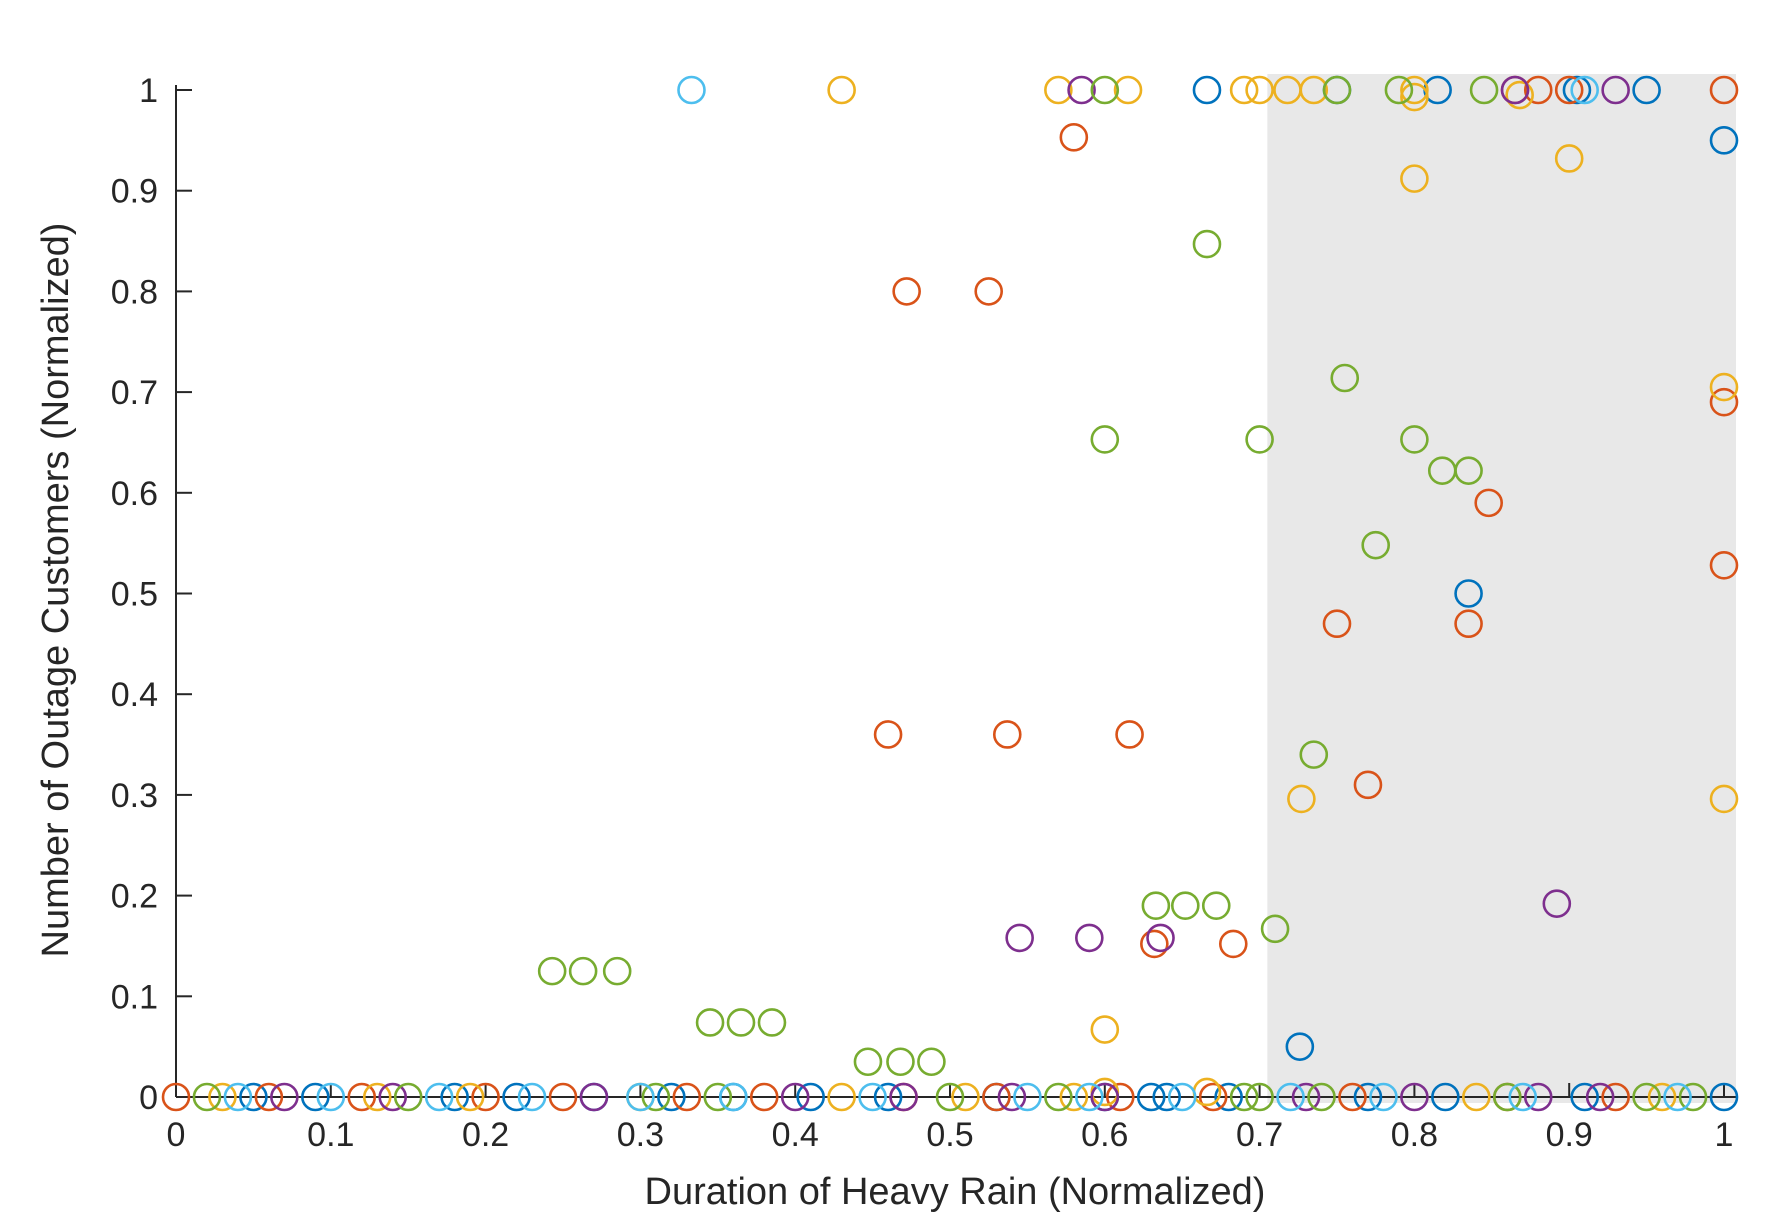 Image resolution: width=1768 pixels, height=1230 pixels. What do you see at coordinates (955, 1192) in the screenshot?
I see `x-axis-label: Duration of Heavy Rain (Normalized)` at bounding box center [955, 1192].